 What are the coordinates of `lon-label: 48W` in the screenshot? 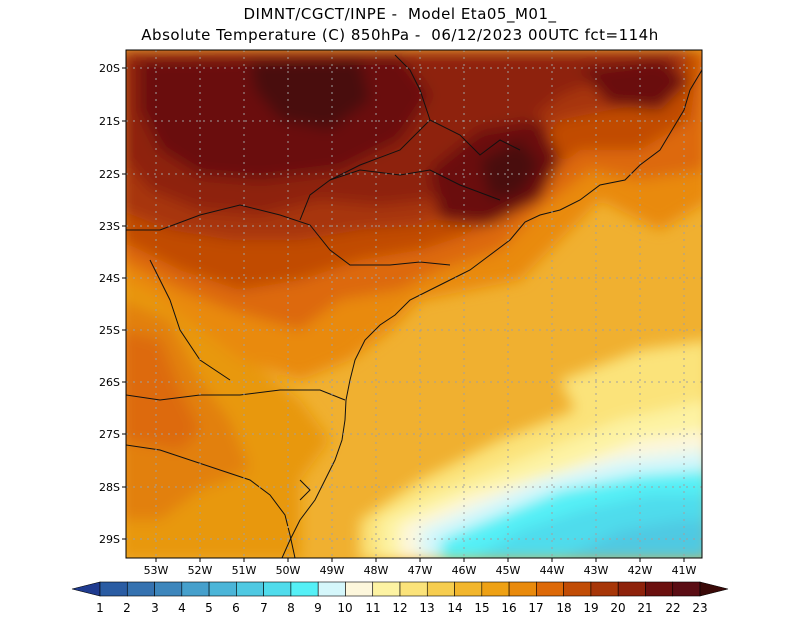 It's located at (376, 570).